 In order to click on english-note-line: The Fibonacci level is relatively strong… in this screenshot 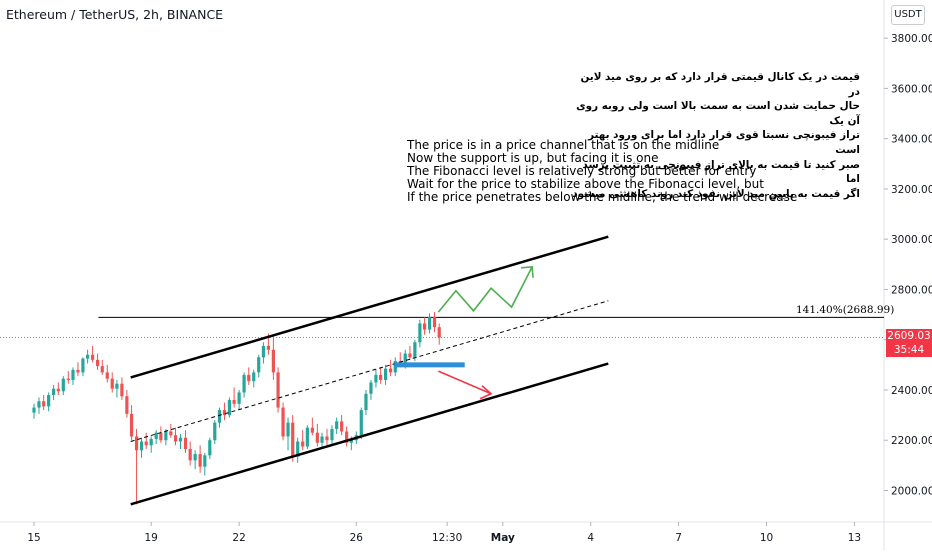, I will do `click(582, 171)`.